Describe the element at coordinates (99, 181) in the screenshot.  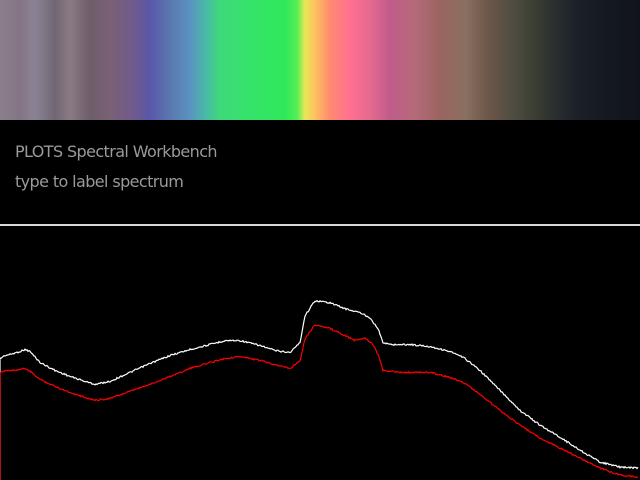
I see `spectrum-label-input: type to label spectrum` at that location.